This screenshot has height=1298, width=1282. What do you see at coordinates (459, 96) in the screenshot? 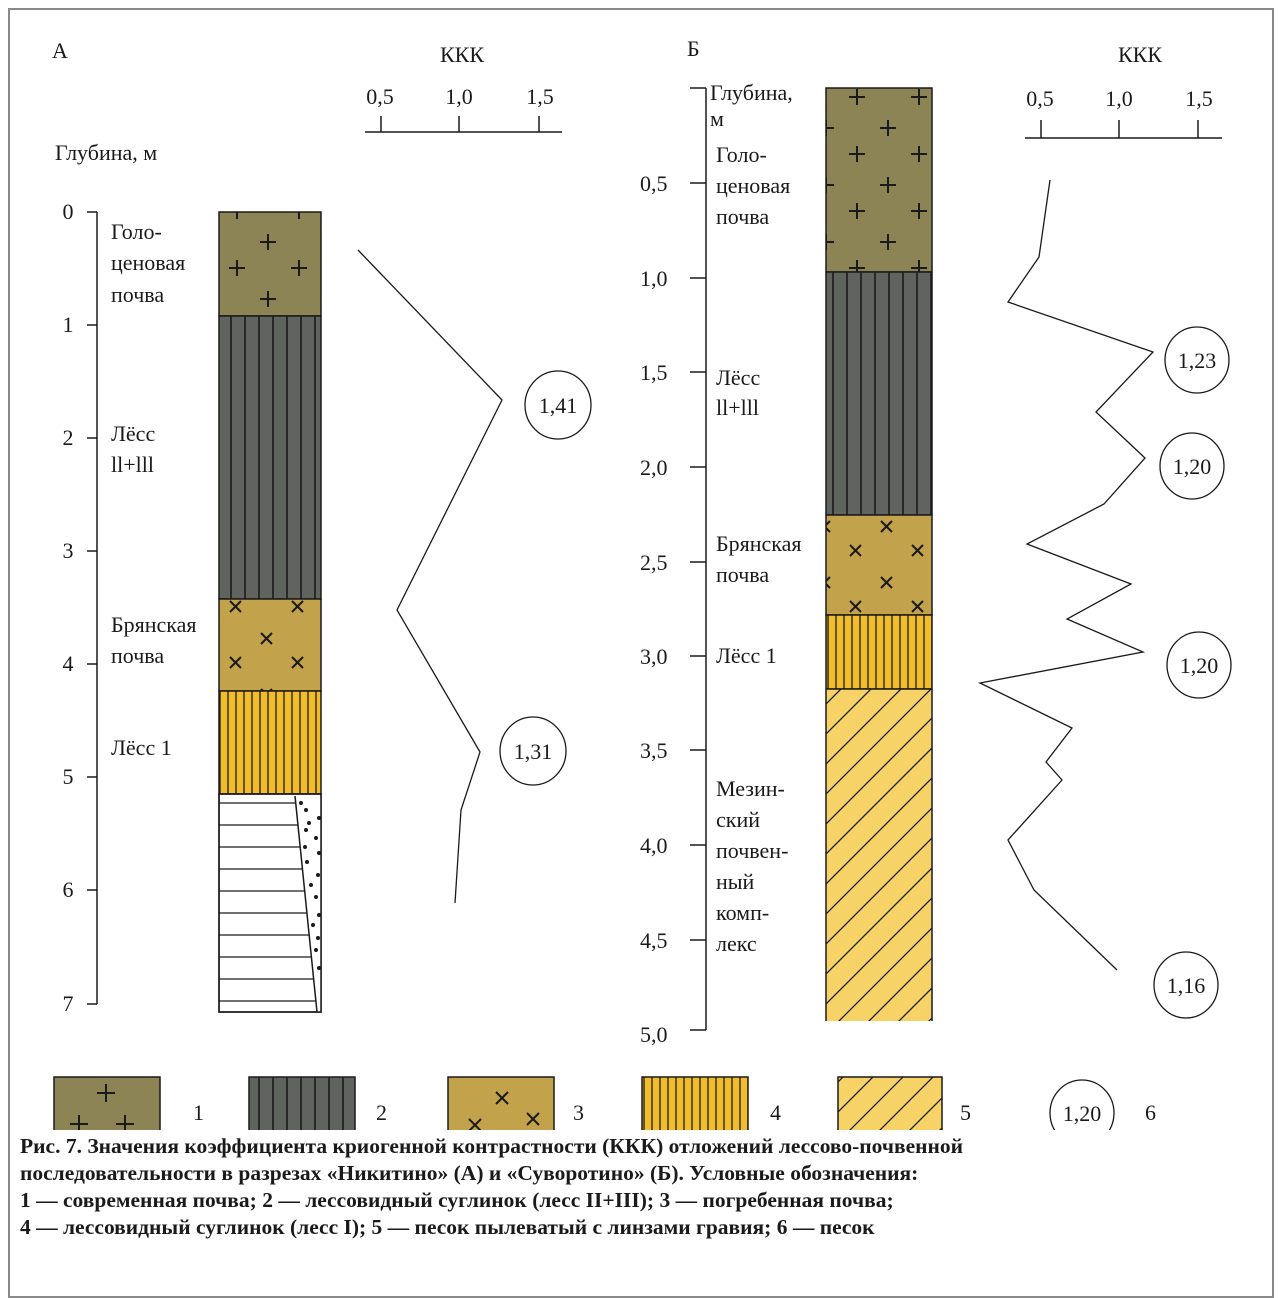
I see `panel-a-kkk-tick-label: 1,0` at bounding box center [459, 96].